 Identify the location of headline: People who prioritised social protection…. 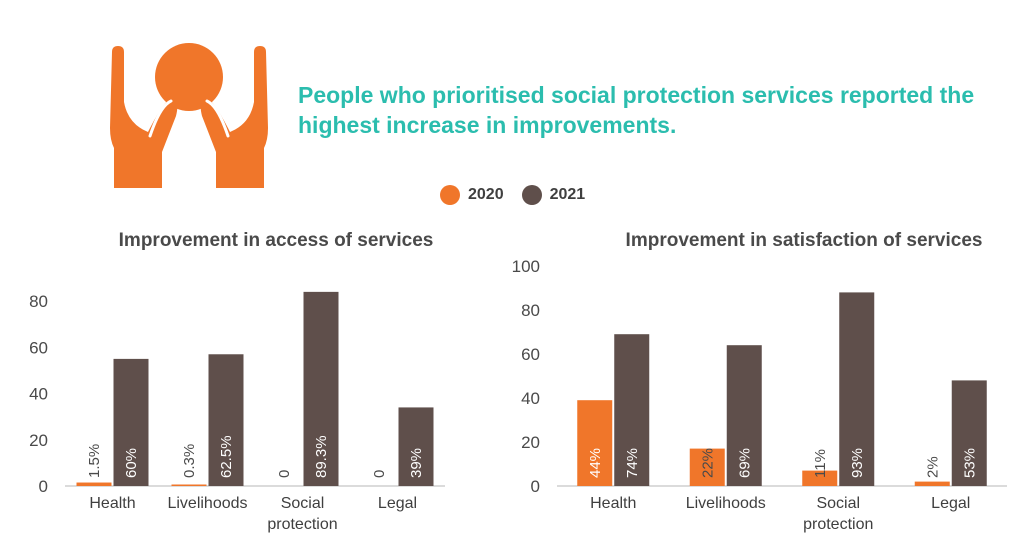
(636, 110).